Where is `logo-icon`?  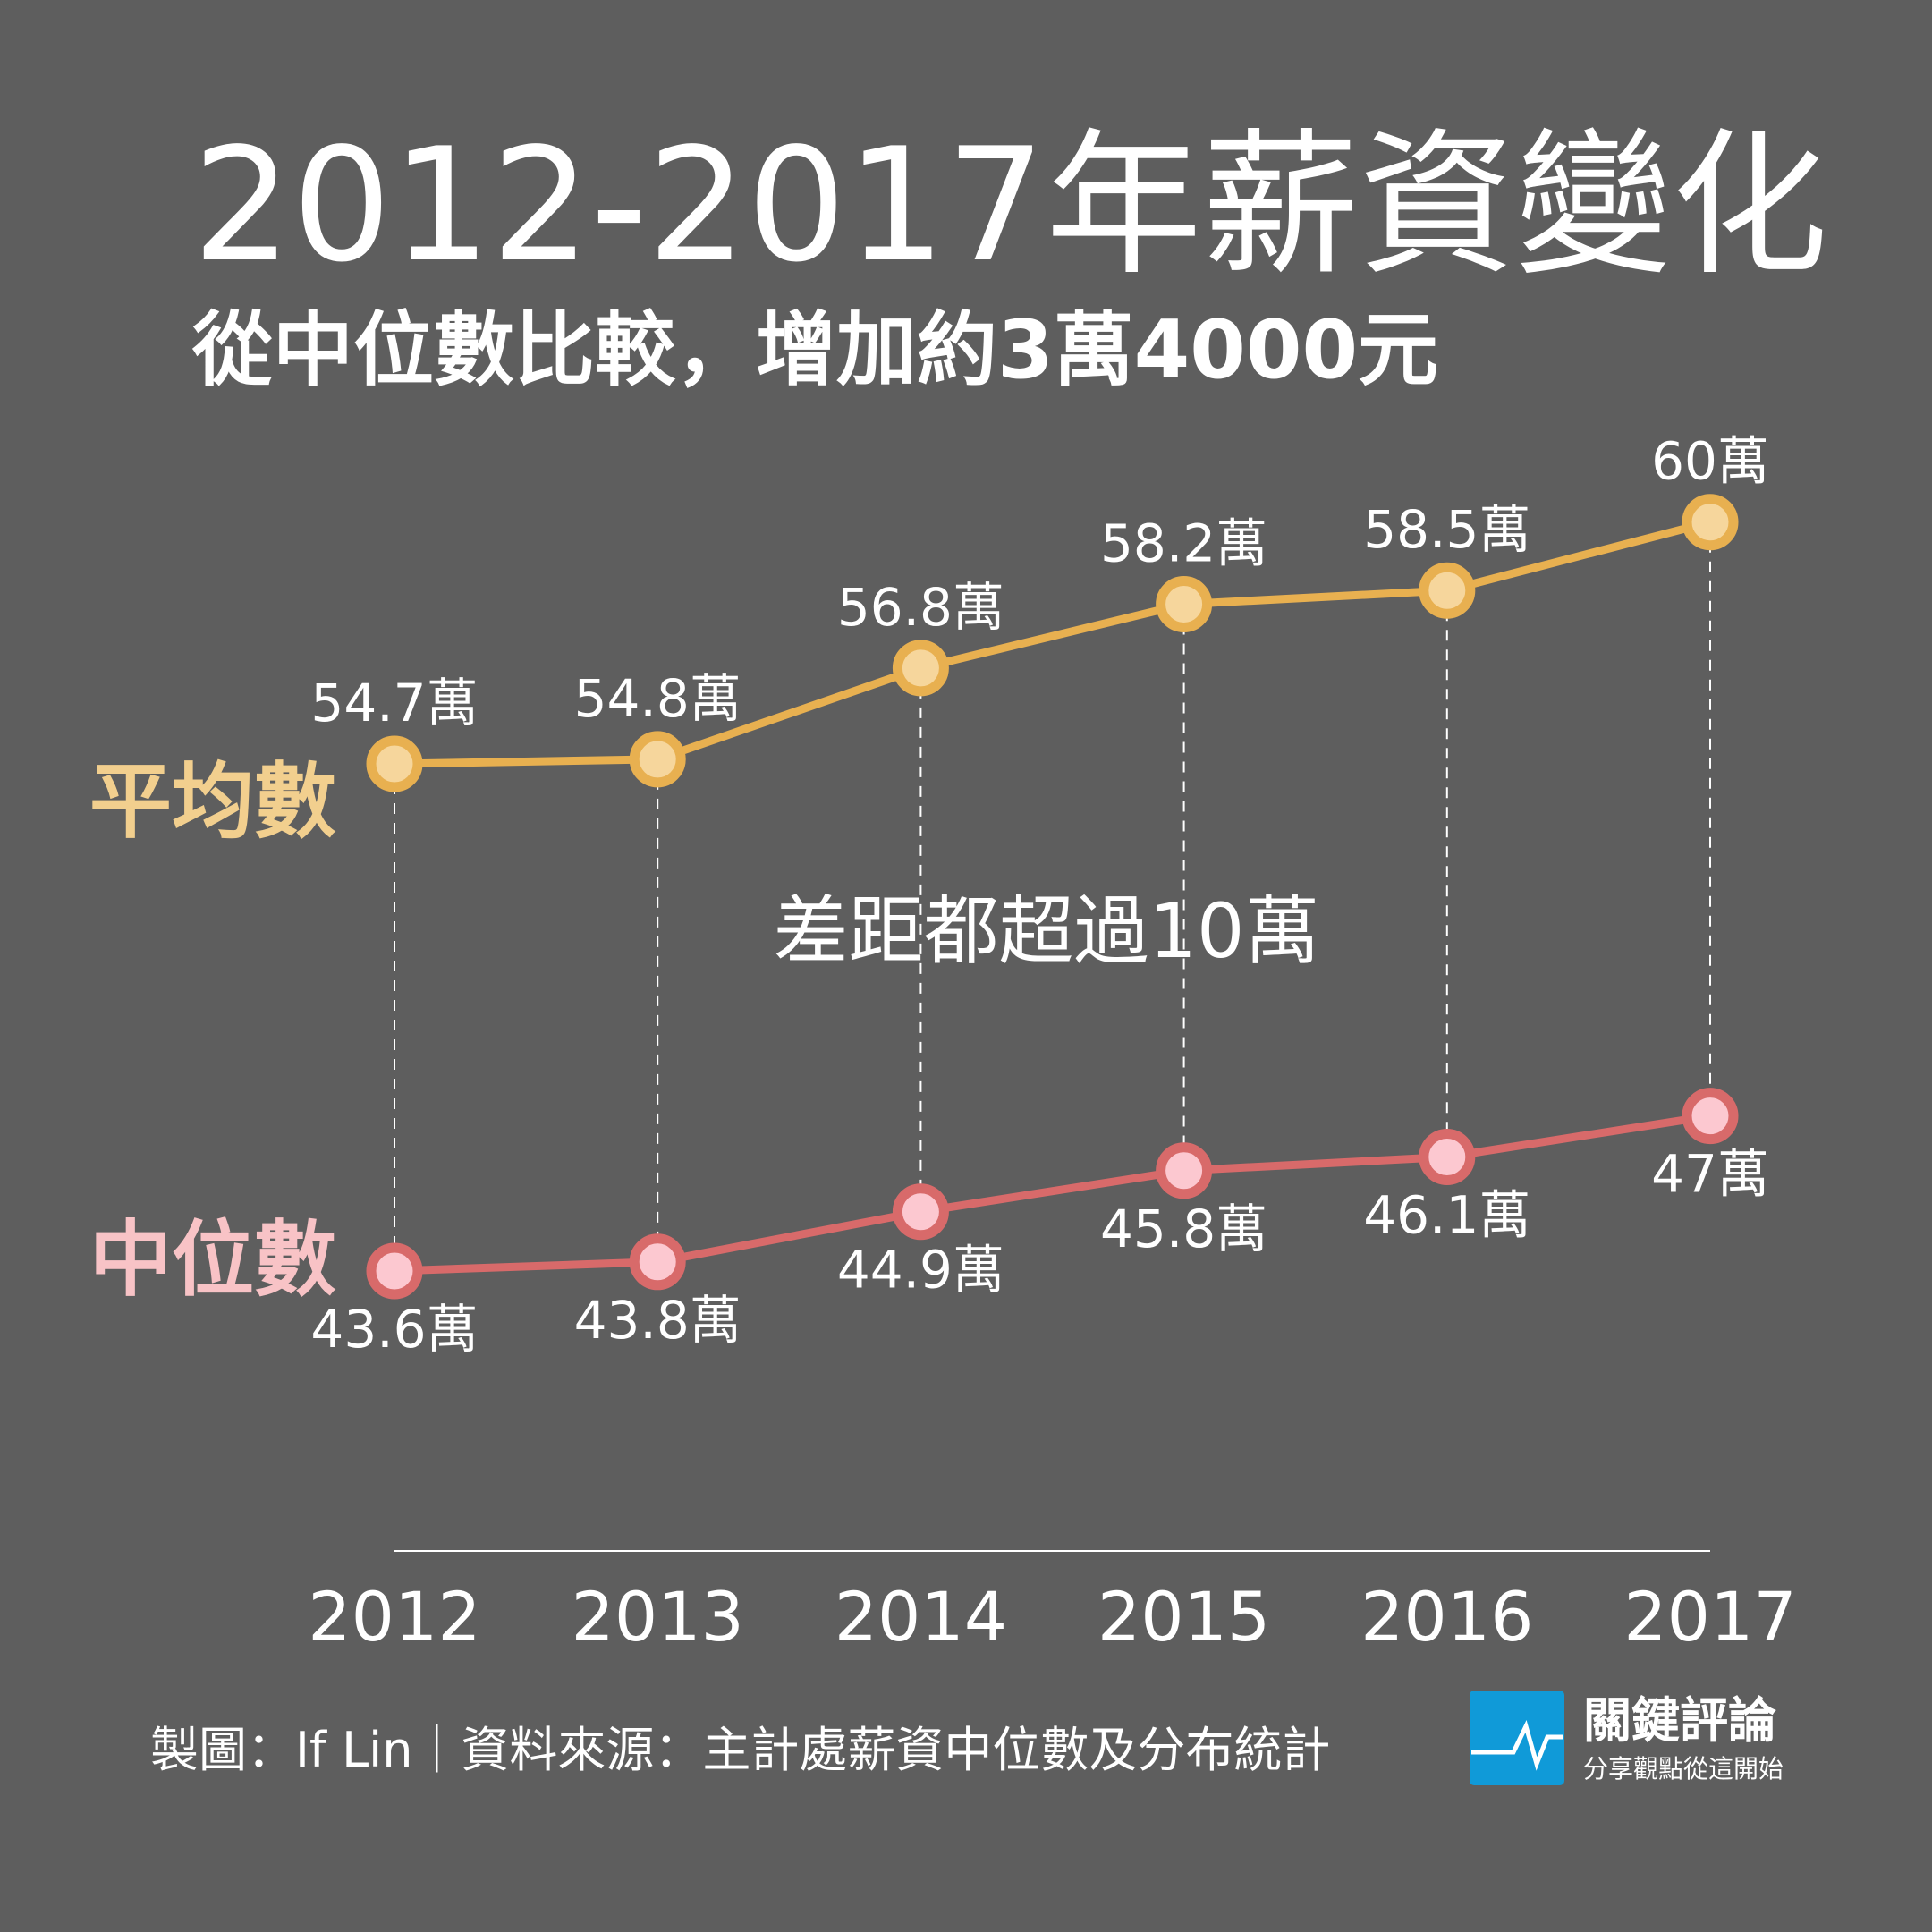
logo-icon is located at coordinates (1517, 1737).